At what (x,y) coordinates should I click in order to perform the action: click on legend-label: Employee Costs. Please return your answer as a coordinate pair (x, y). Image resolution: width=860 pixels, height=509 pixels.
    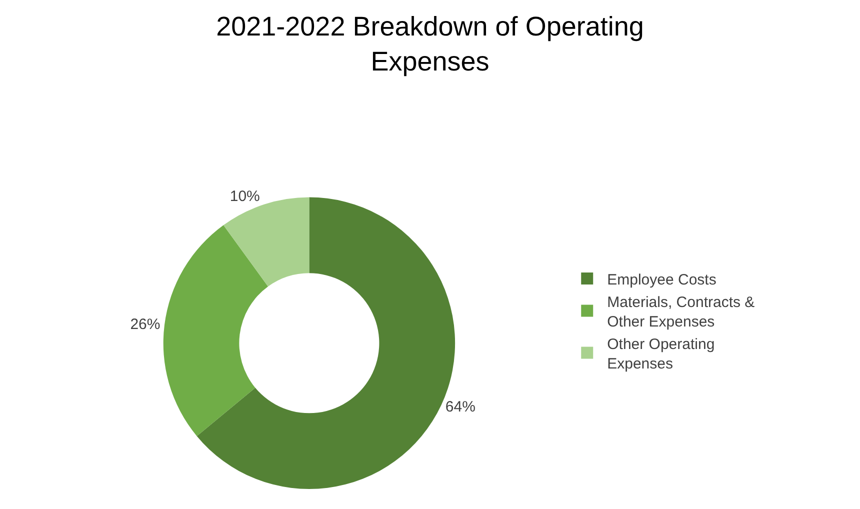
    Looking at the image, I should click on (661, 279).